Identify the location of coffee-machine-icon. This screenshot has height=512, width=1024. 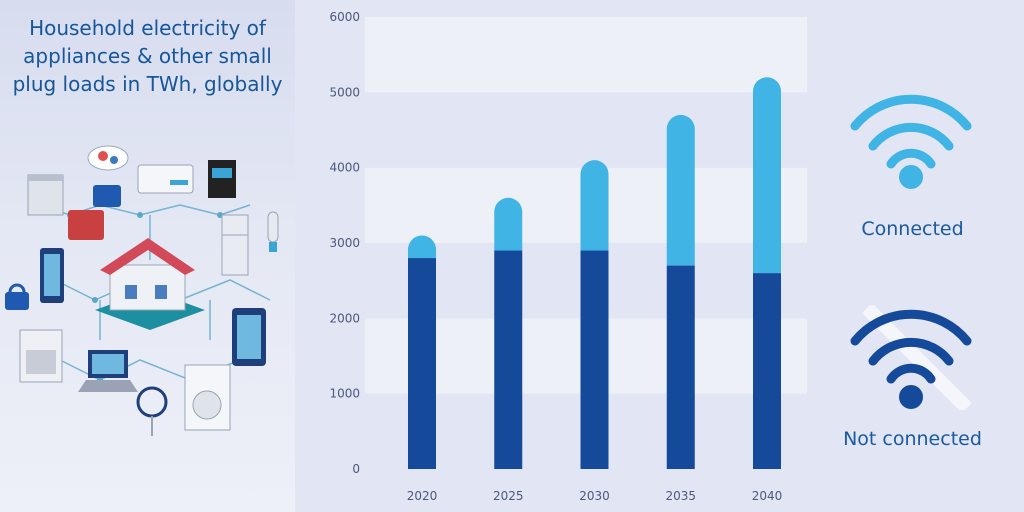
(222, 179).